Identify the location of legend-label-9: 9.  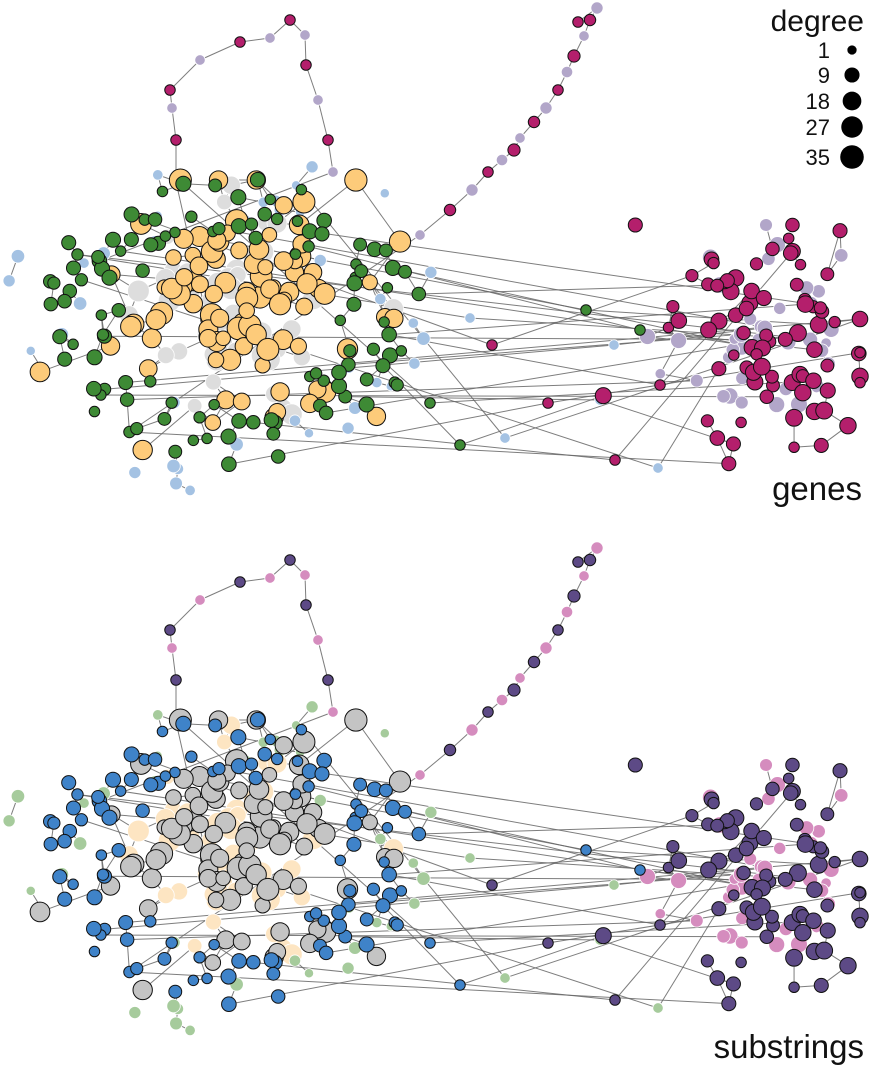
(824, 75).